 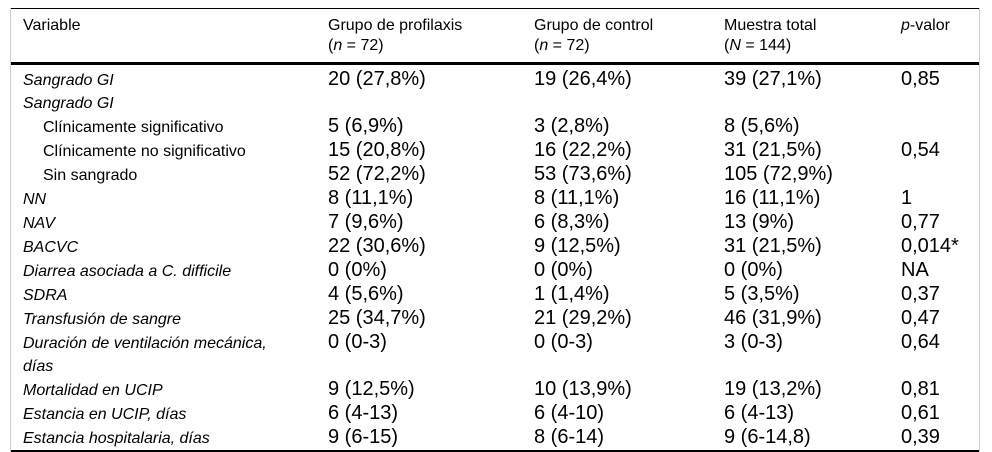 What do you see at coordinates (920, 318) in the screenshot?
I see `cell-pvalue: 0,47` at bounding box center [920, 318].